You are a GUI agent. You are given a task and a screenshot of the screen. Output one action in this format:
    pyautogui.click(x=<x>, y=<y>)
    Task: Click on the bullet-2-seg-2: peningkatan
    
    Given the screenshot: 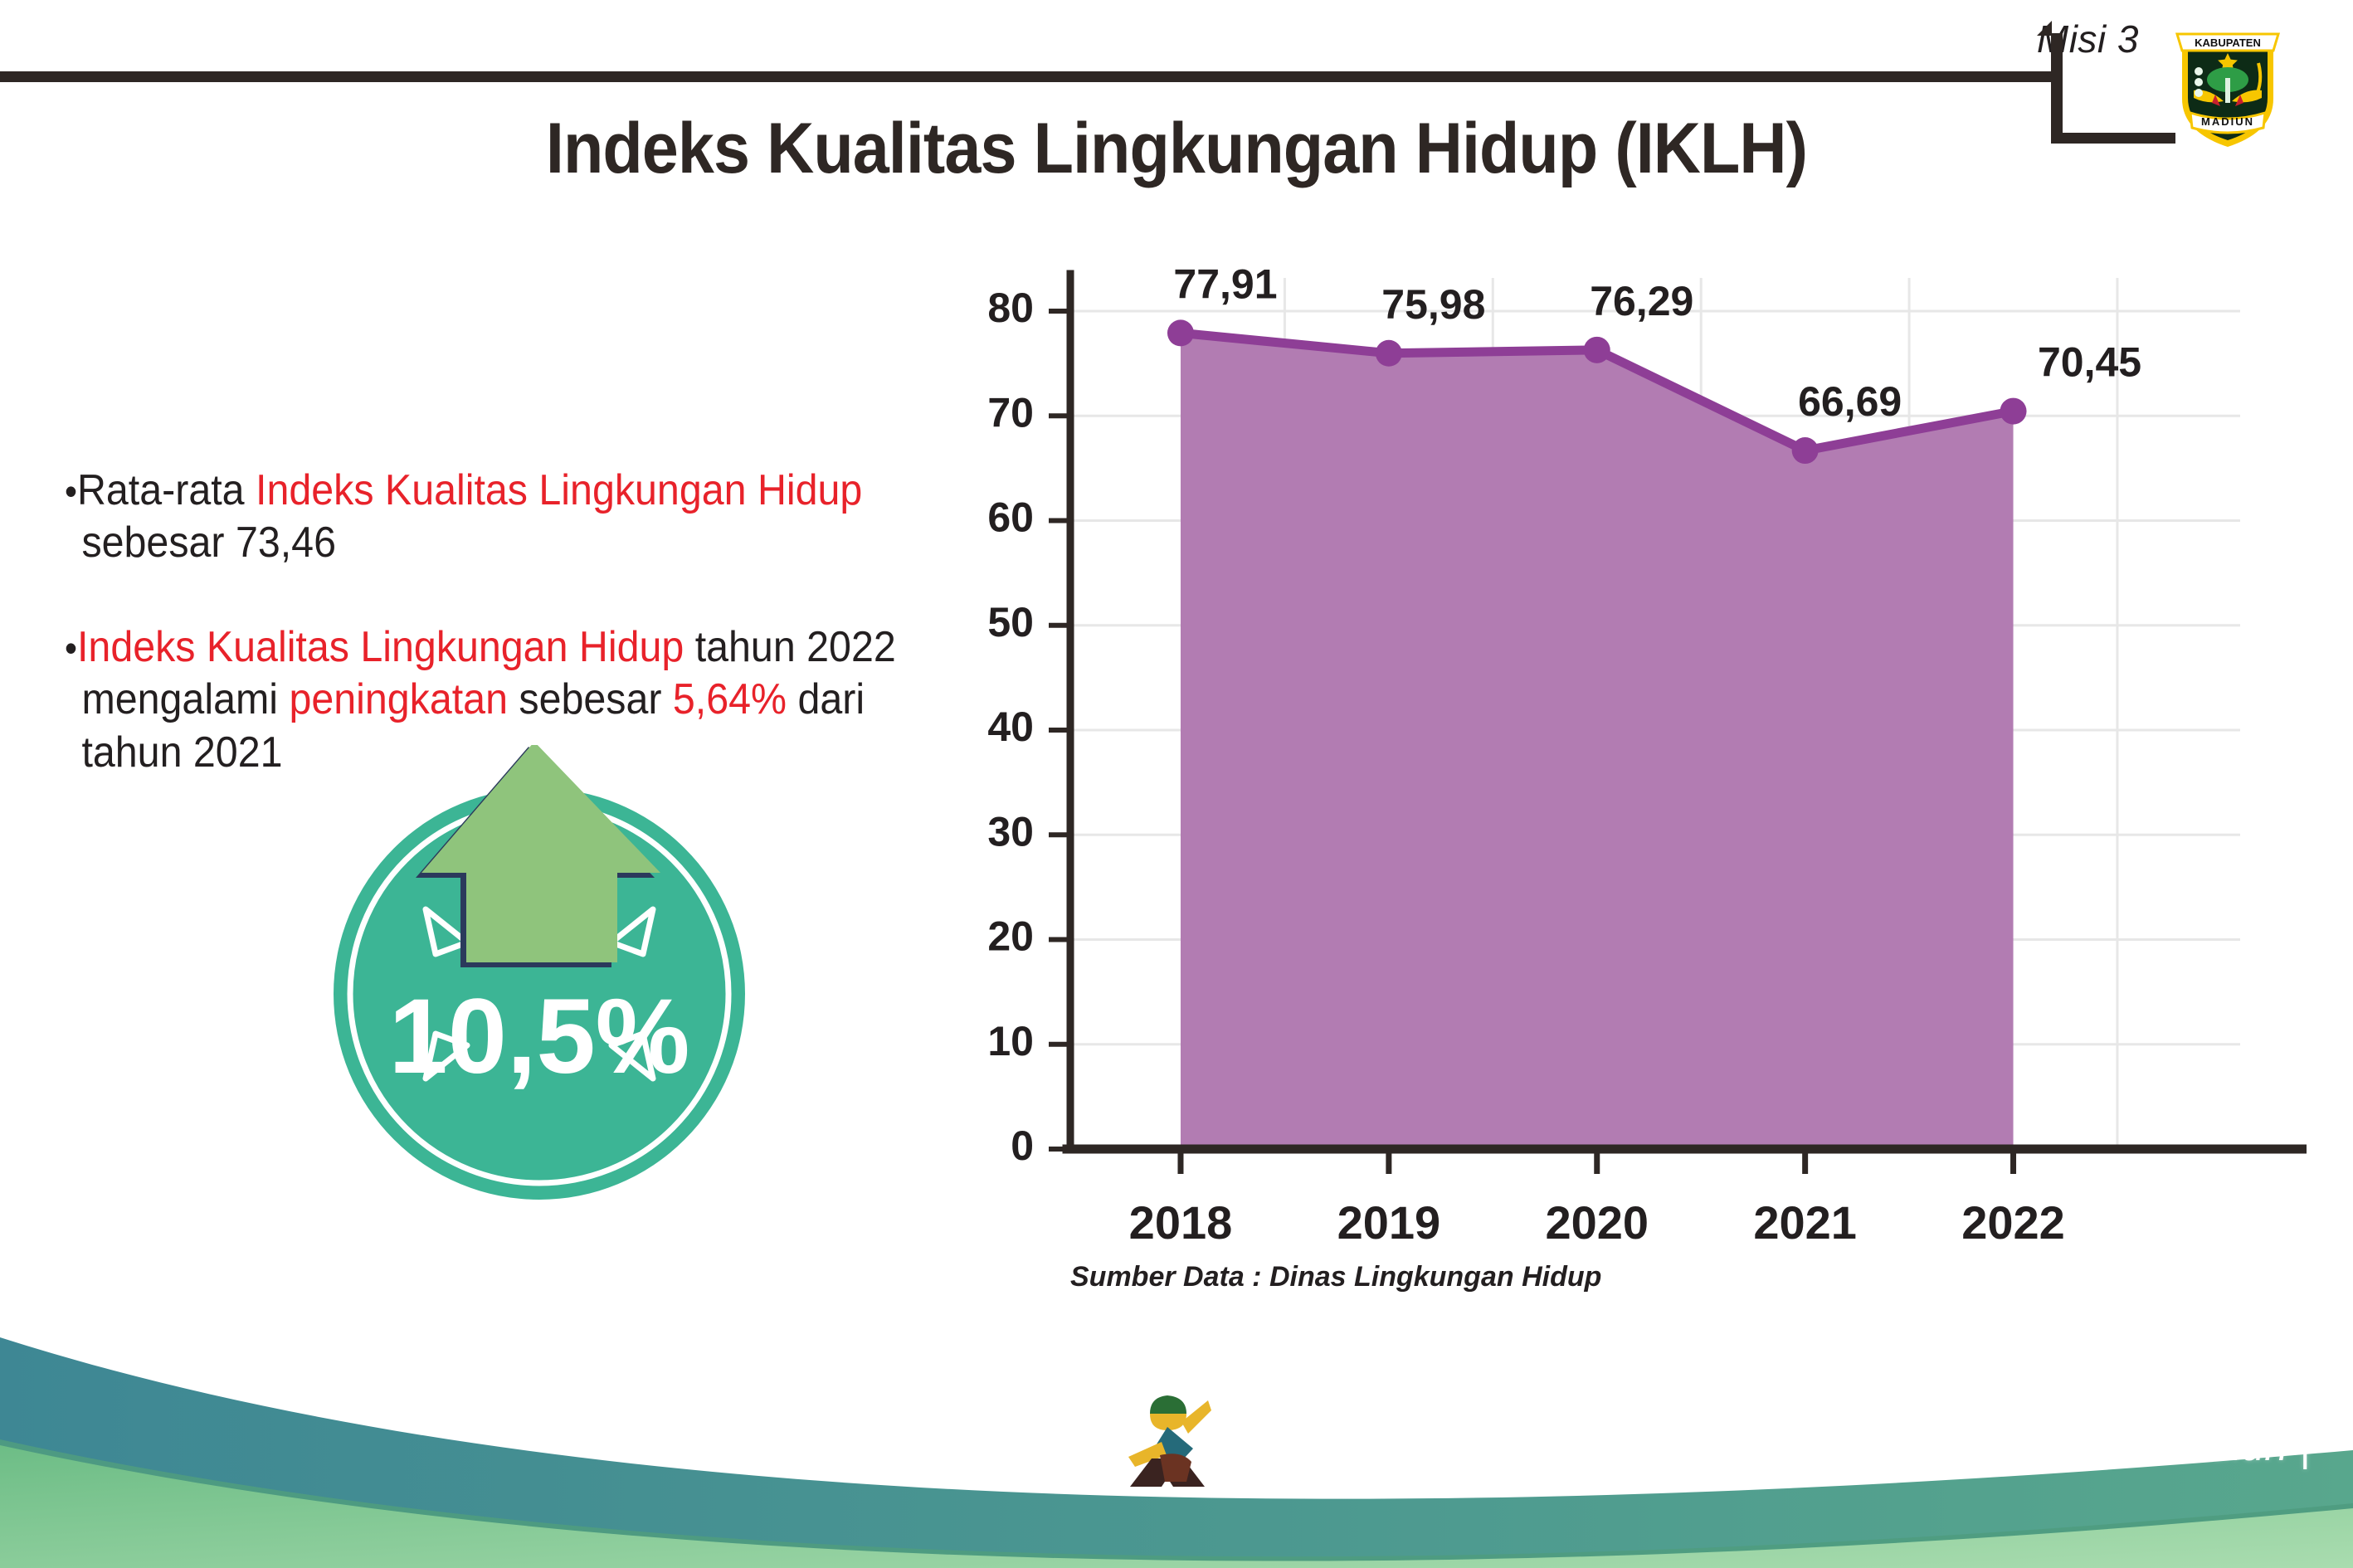 What is the action you would take?
    pyautogui.click(x=398, y=699)
    